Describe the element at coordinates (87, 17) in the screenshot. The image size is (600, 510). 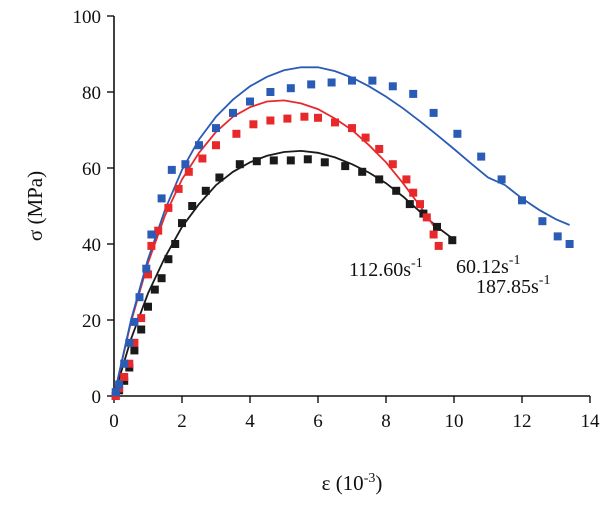
I see `y-tick-label-5: 100` at that location.